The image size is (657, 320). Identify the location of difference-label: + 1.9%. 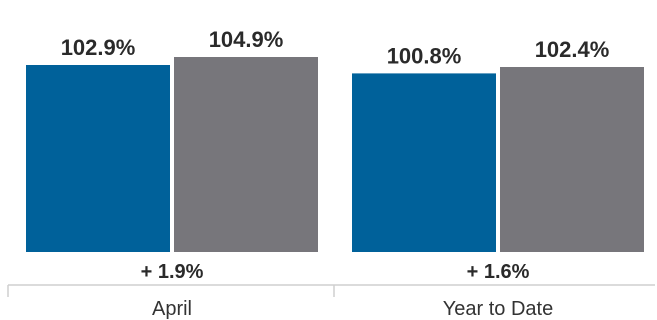
(172, 272).